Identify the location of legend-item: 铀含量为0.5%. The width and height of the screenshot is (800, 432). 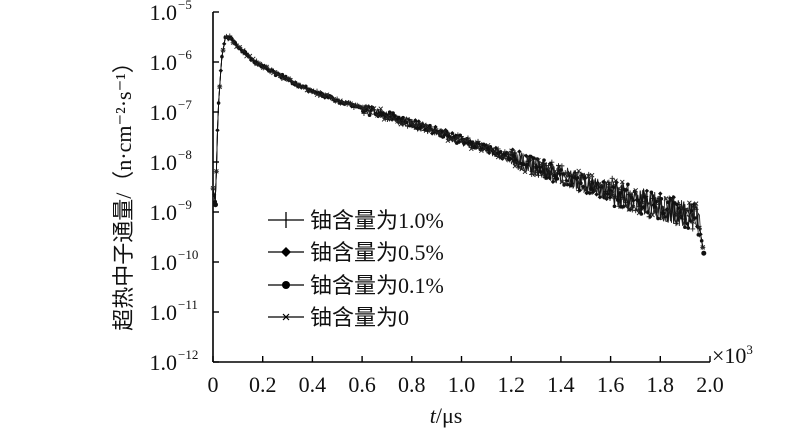
(356, 252).